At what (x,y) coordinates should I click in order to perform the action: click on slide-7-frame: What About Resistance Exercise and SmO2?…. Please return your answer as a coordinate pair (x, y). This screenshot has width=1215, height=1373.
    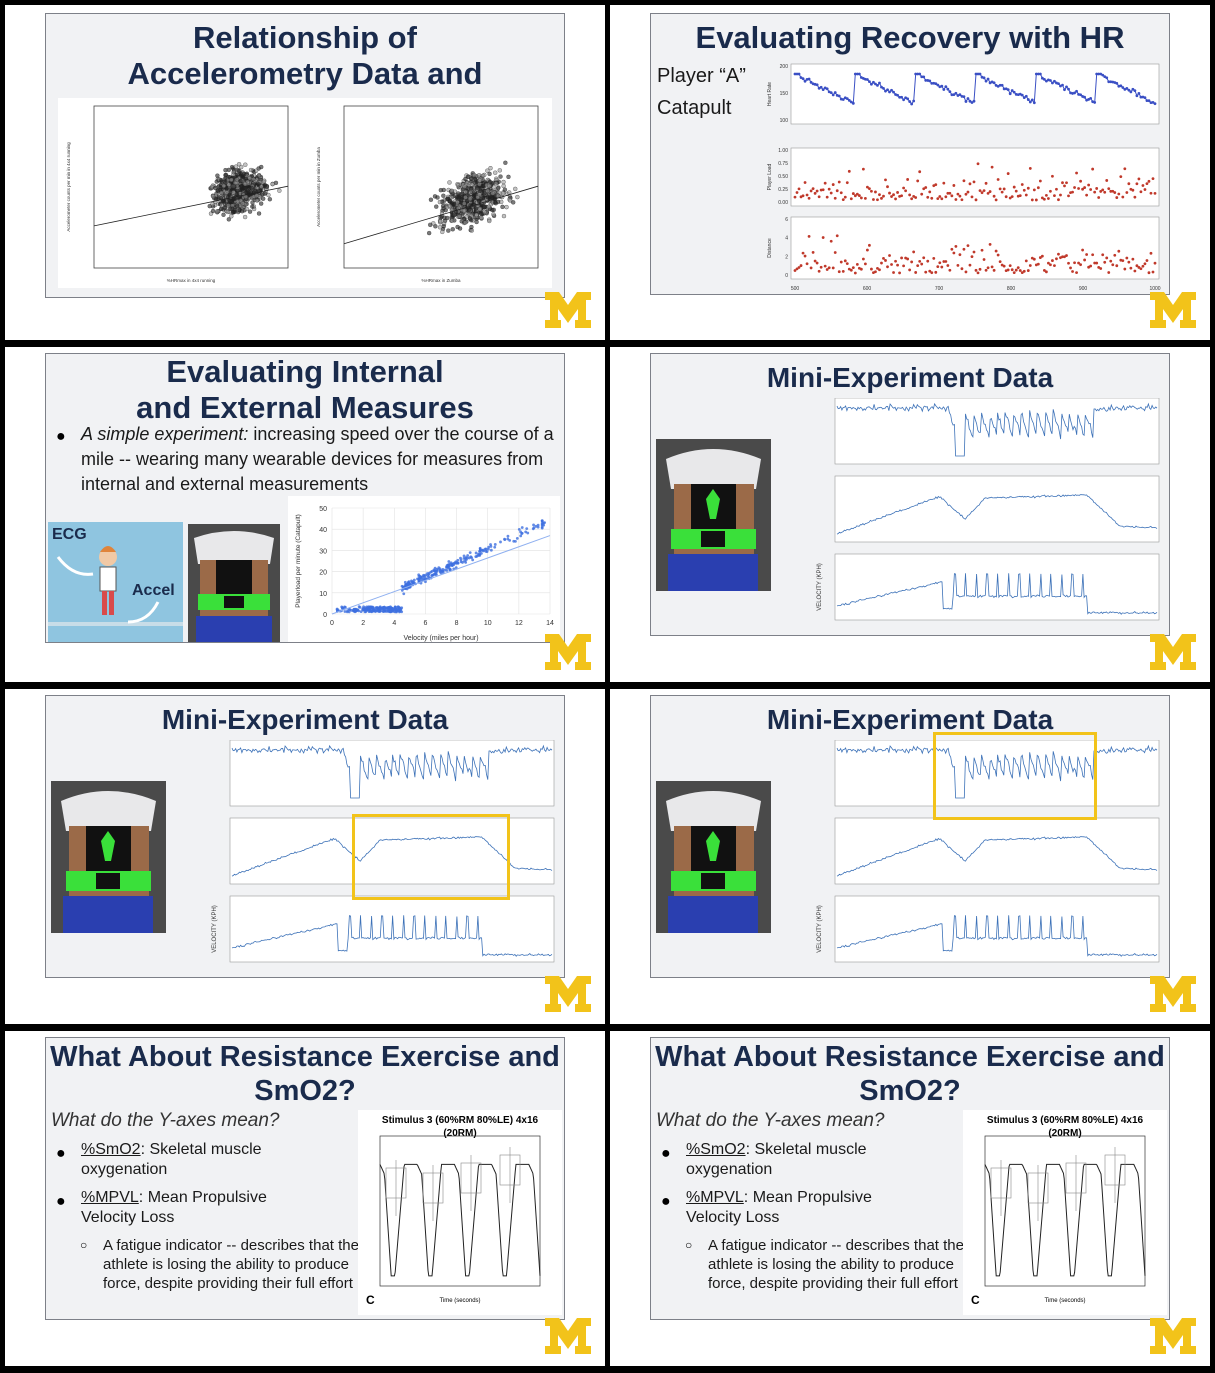
    Looking at the image, I should click on (305, 1198).